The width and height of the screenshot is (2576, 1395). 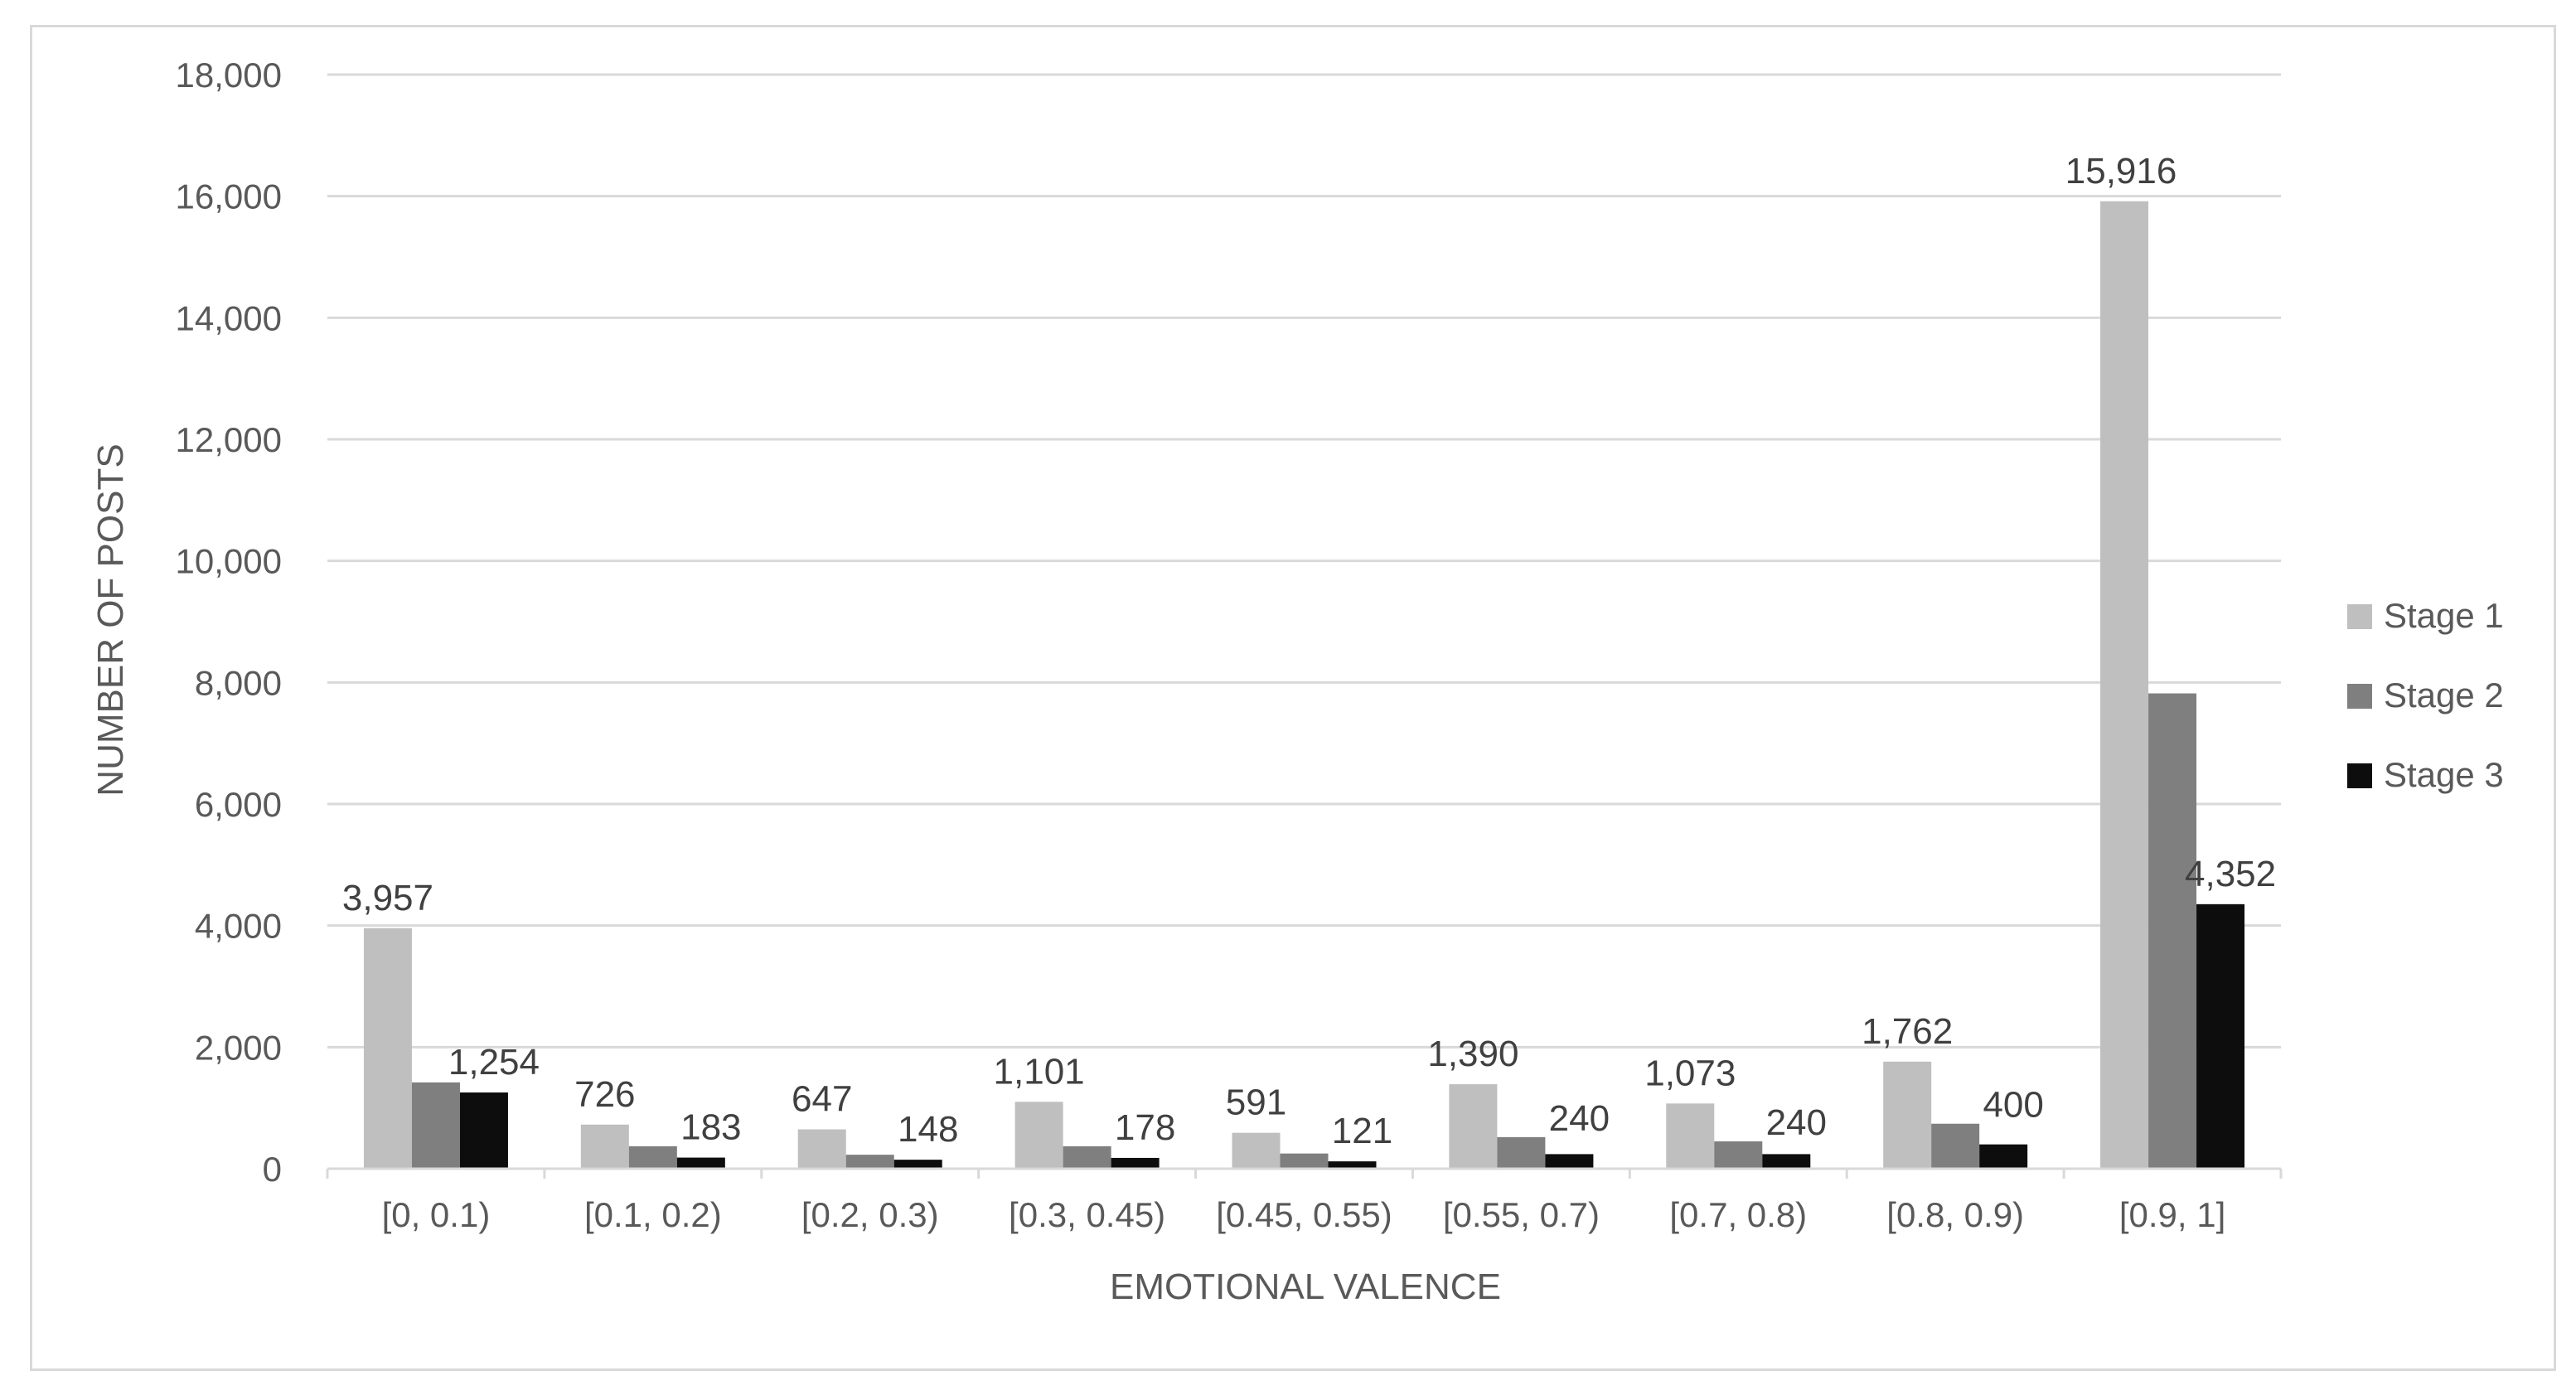 I want to click on y-tick-label: 10,000, so click(x=229, y=561).